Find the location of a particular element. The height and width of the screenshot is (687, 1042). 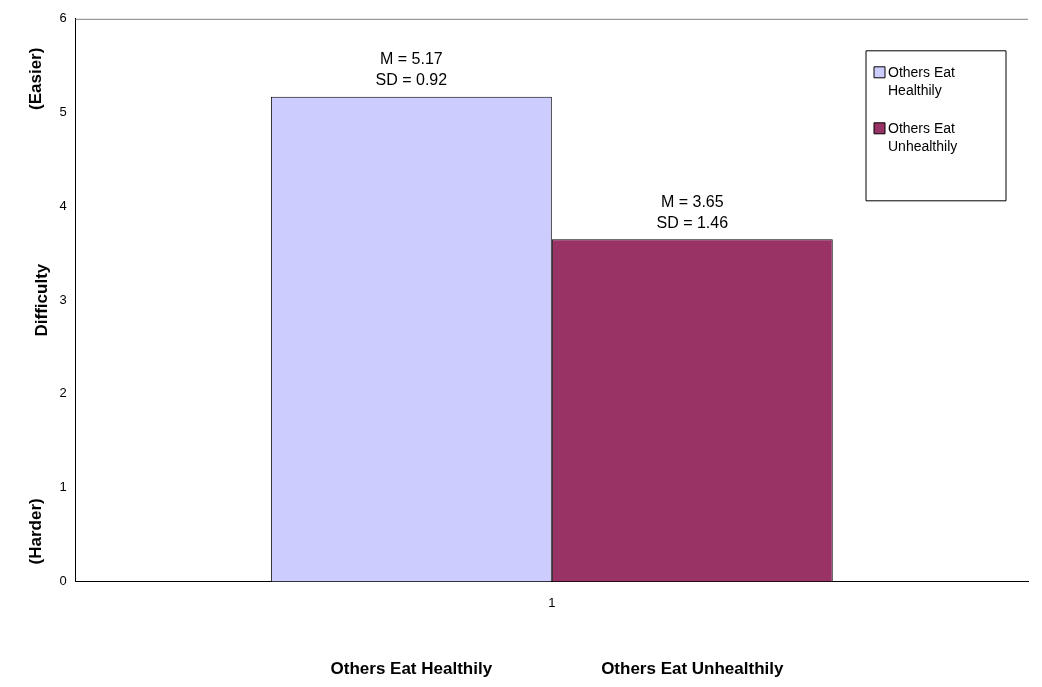

legend-label: Others Eat Unhealthily is located at coordinates (923, 136).